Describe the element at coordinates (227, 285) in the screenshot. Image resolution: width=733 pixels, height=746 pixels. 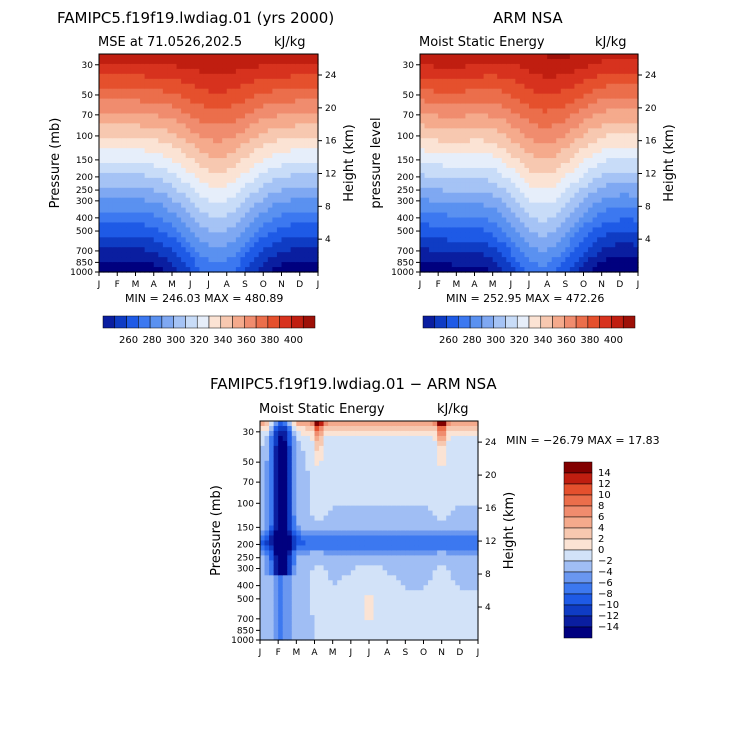
I see `x-tick-label: A` at that location.